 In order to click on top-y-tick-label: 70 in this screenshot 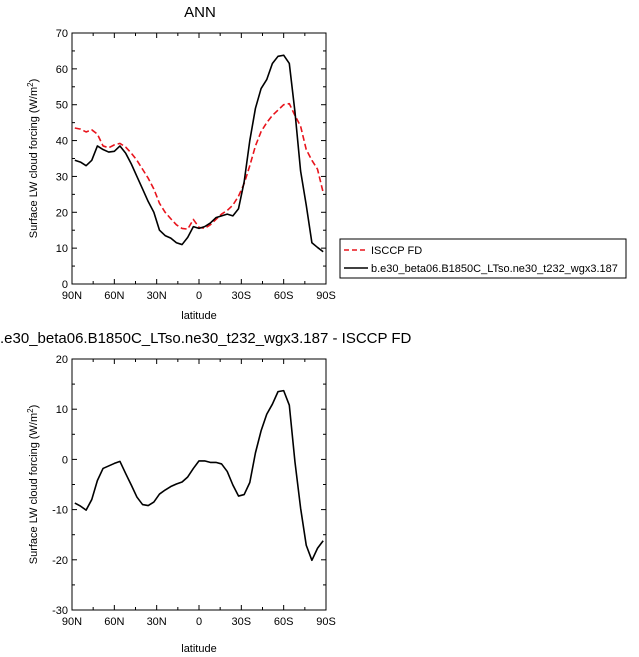, I will do `click(62, 34)`.